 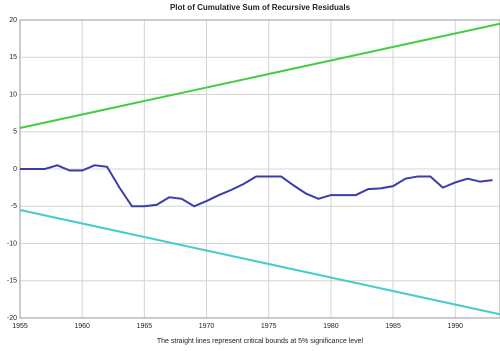 I want to click on y-tick-label: 10, so click(x=13, y=94).